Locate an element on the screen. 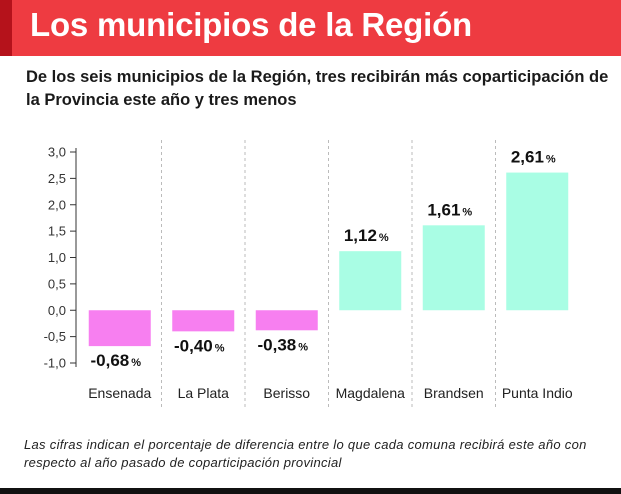  y-tick-label: 3,0 is located at coordinates (57, 152).